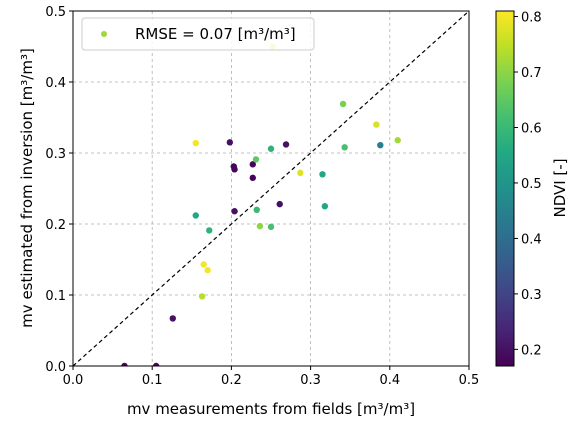  I want to click on y-tick-label: 0.1, so click(55, 296).